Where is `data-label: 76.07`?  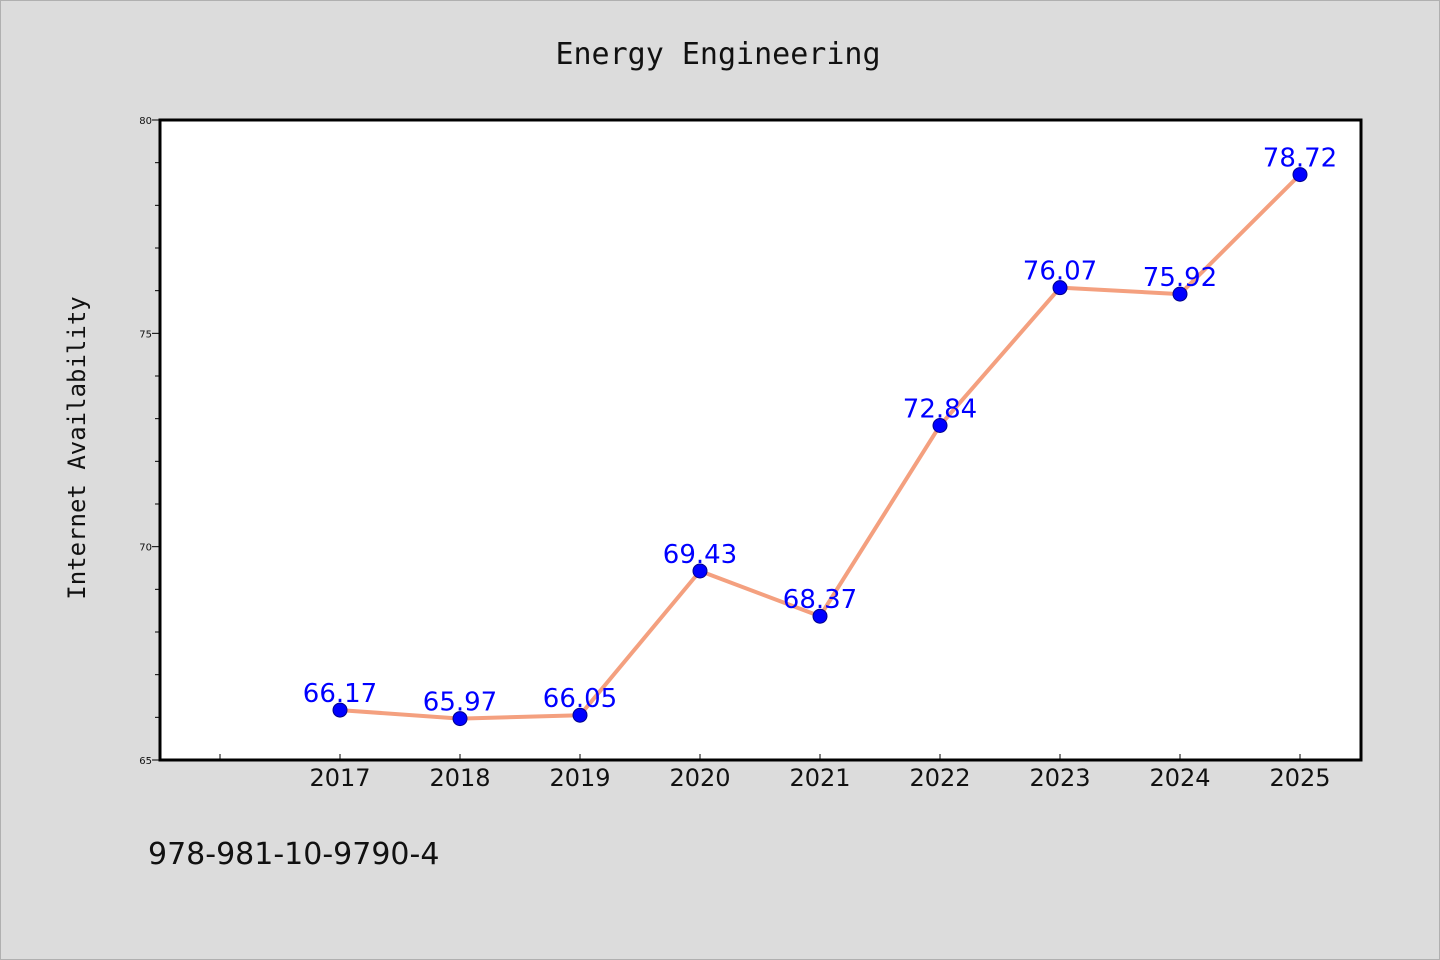 data-label: 76.07 is located at coordinates (1060, 272).